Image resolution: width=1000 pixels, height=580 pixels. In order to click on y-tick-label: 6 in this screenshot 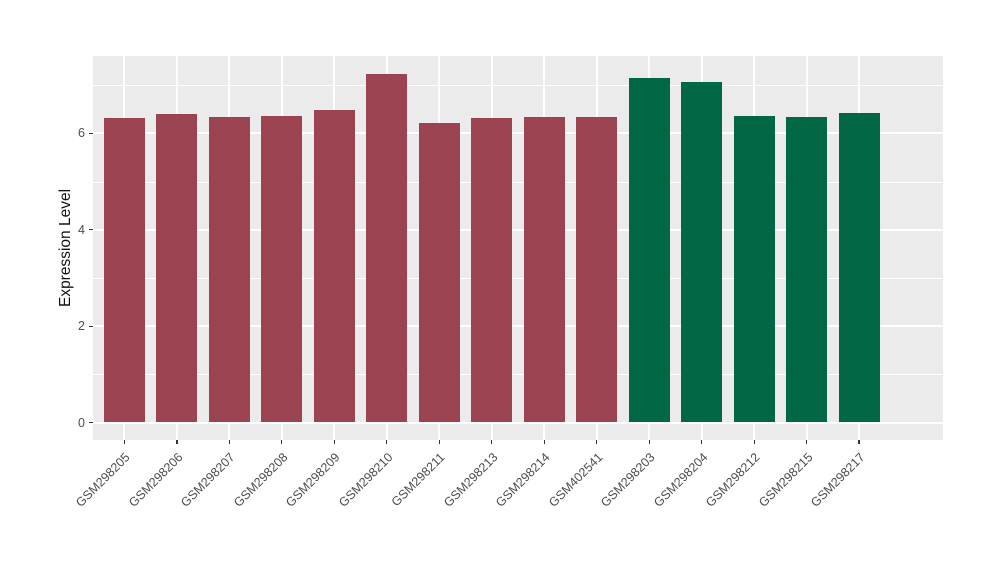, I will do `click(81, 133)`.